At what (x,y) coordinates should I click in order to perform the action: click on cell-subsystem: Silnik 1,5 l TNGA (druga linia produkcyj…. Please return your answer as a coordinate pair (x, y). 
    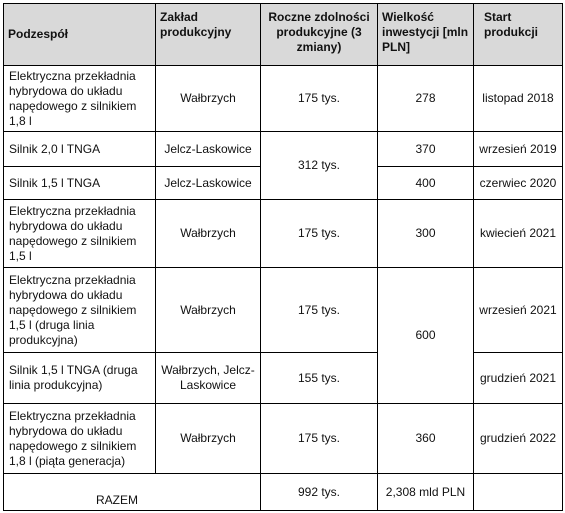
    Looking at the image, I should click on (79, 378).